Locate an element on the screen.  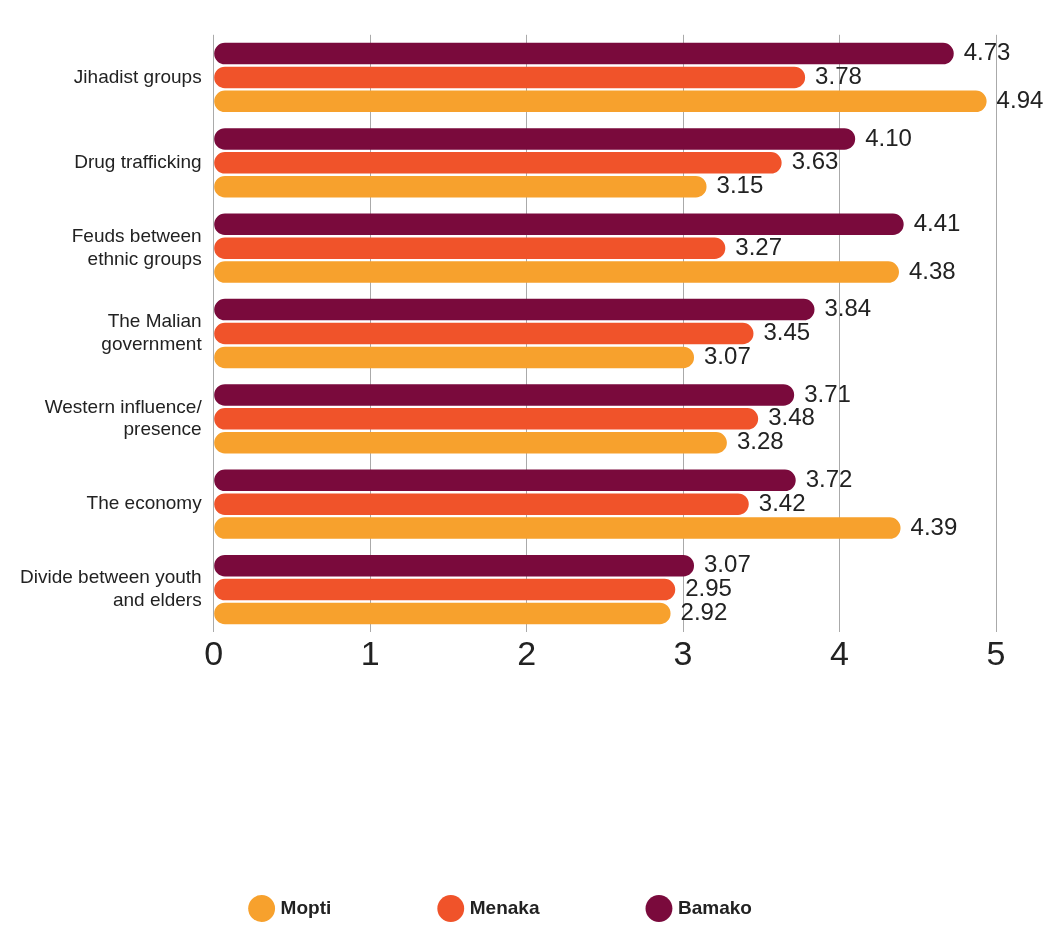
data-label: 3.27 is located at coordinates (759, 246).